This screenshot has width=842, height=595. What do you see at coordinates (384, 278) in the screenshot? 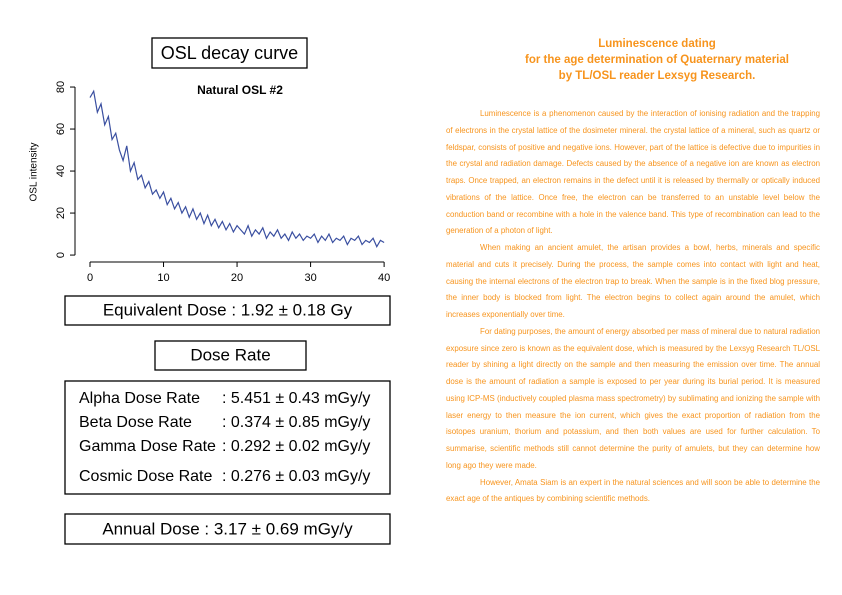
I see `x-tick-label: 40` at bounding box center [384, 278].